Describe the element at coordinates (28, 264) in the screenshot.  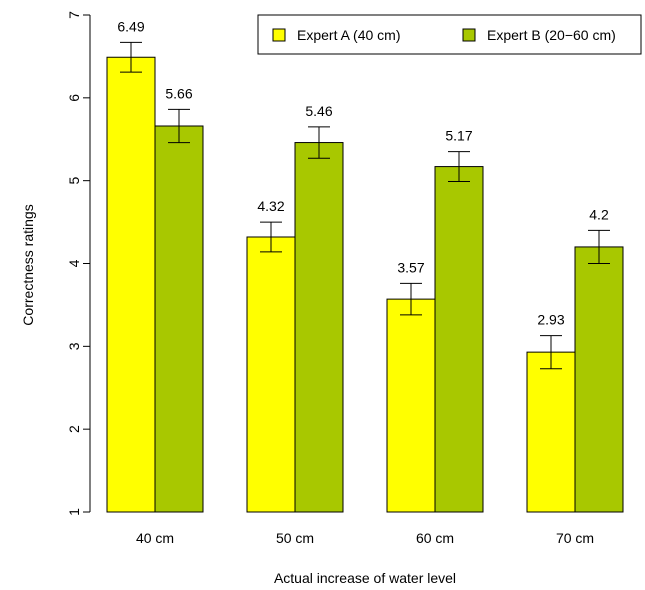
I see `y-axis-label: Correctness ratings` at that location.